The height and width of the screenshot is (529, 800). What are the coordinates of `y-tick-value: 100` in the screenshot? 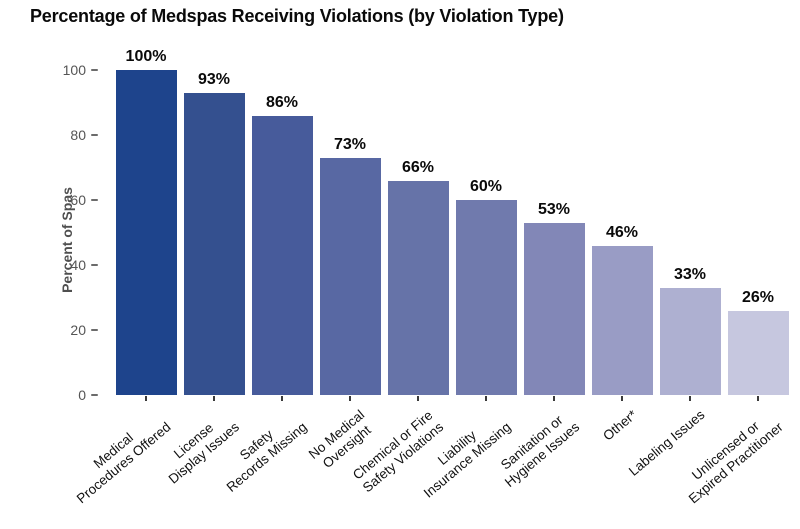 It's located at (74, 70).